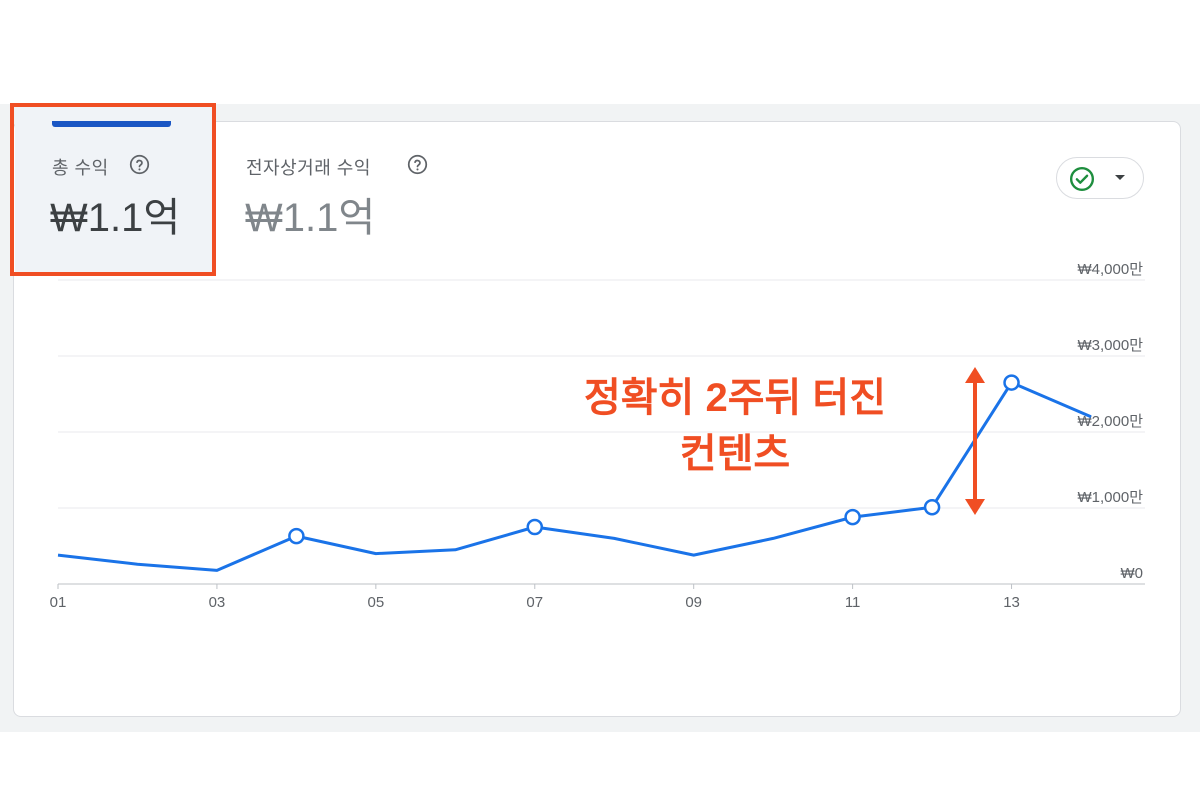 The width and height of the screenshot is (1200, 800). What do you see at coordinates (310, 218) in the screenshot?
I see `tab-ecommerce-revenue-value: ₩1.1억` at bounding box center [310, 218].